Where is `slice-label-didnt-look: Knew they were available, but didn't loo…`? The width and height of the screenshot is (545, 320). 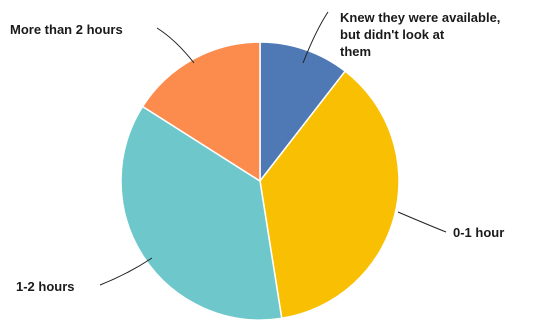 slice-label-didnt-look: Knew they were available, but didn't loo… is located at coordinates (422, 34).